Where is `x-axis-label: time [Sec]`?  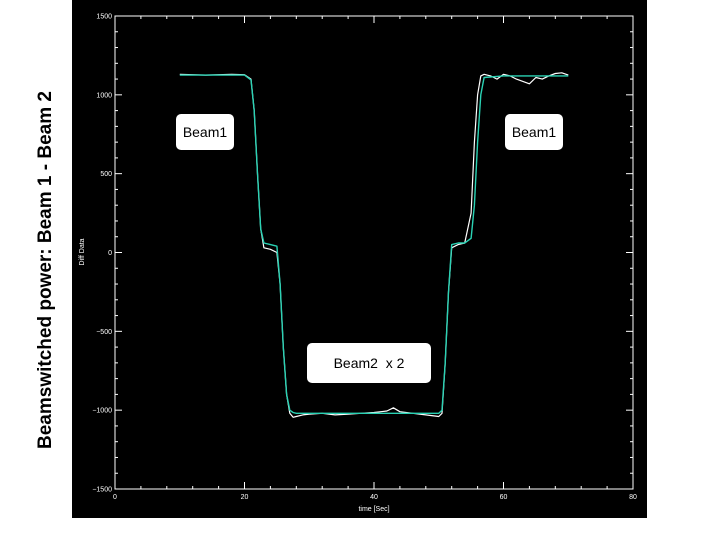 x-axis-label: time [Sec] is located at coordinates (373, 509).